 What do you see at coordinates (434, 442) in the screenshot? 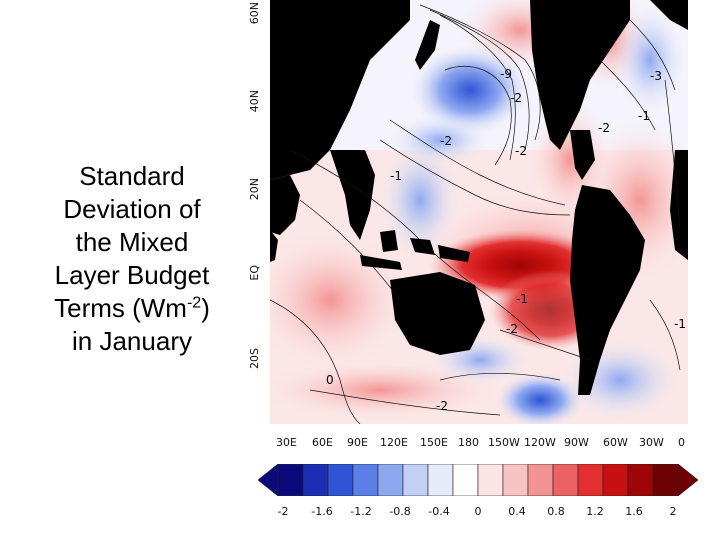
I see `x-tick-label: 150E` at bounding box center [434, 442].